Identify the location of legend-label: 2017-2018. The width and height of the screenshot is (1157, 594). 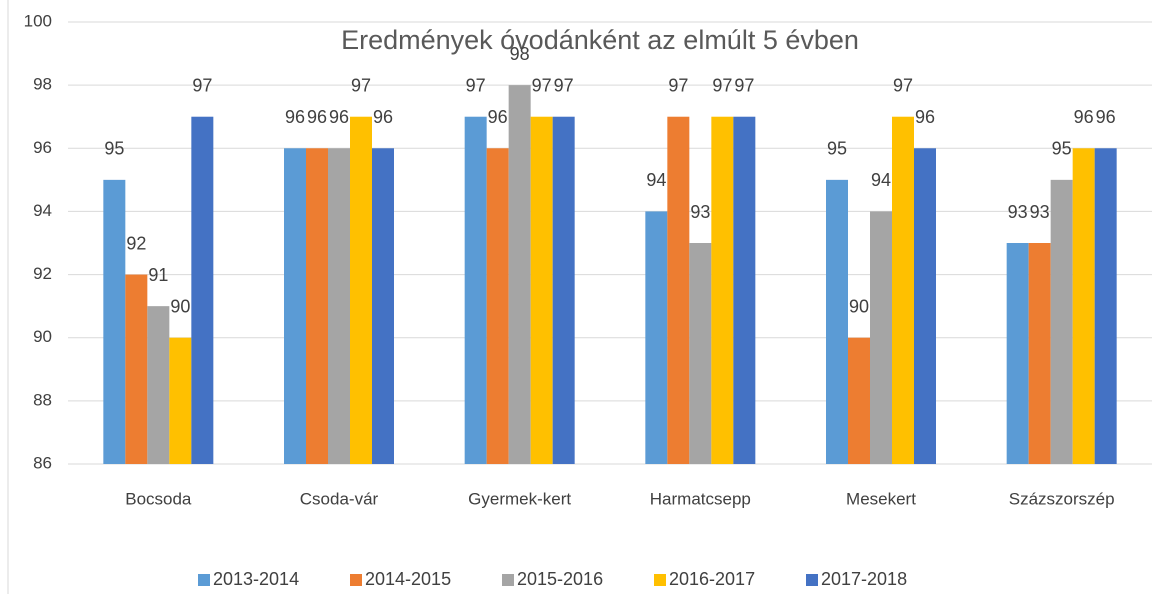
(864, 579).